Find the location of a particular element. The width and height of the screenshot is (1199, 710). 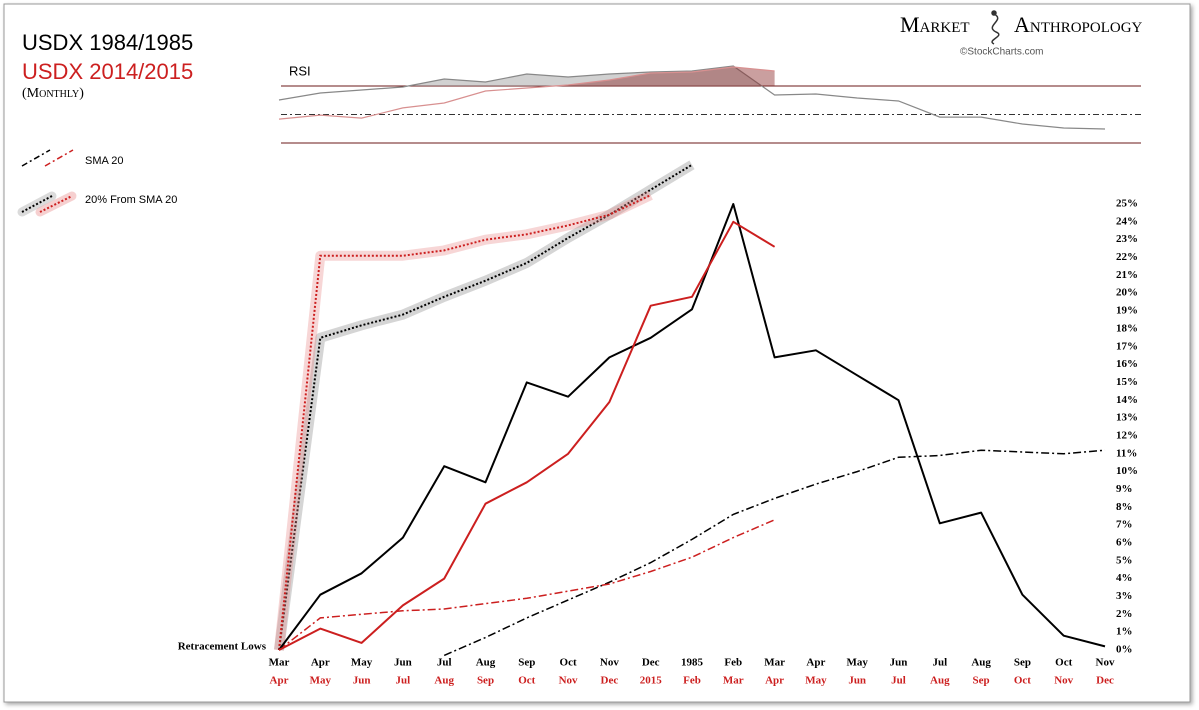

y-tick-label: 19% is located at coordinates (1127, 311).